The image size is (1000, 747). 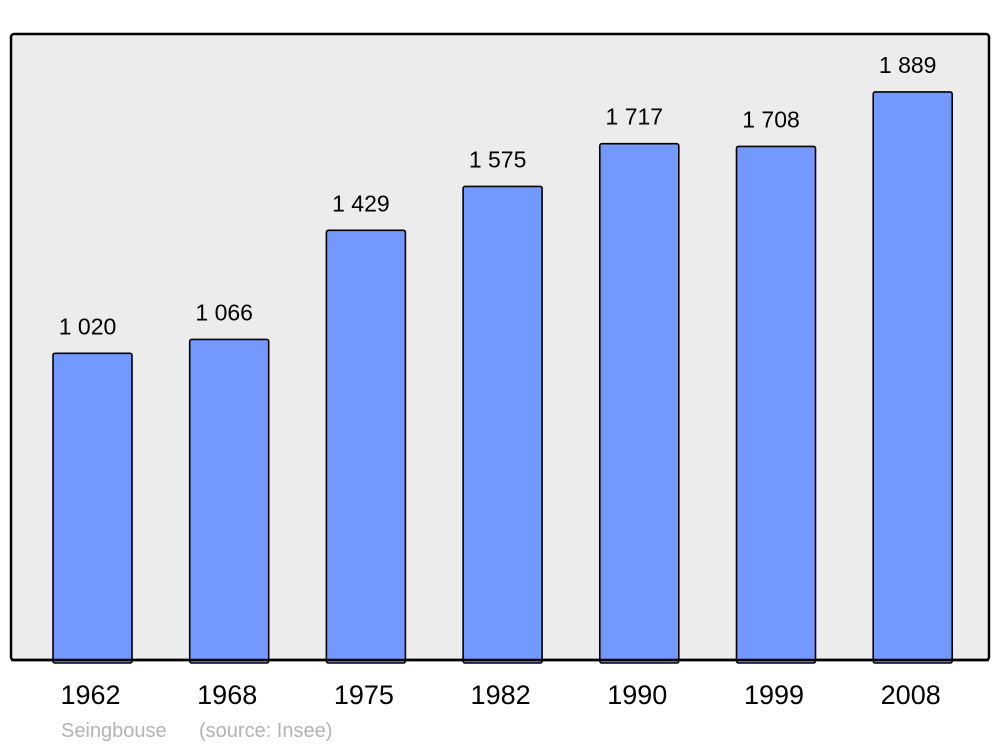 What do you see at coordinates (265, 731) in the screenshot?
I see `footer-source: (source: Insee)` at bounding box center [265, 731].